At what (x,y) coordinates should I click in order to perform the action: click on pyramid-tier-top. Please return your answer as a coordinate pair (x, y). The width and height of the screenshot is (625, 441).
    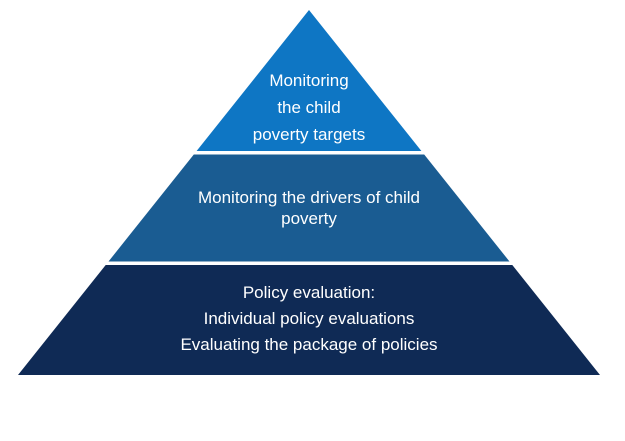
    Looking at the image, I should click on (309, 80).